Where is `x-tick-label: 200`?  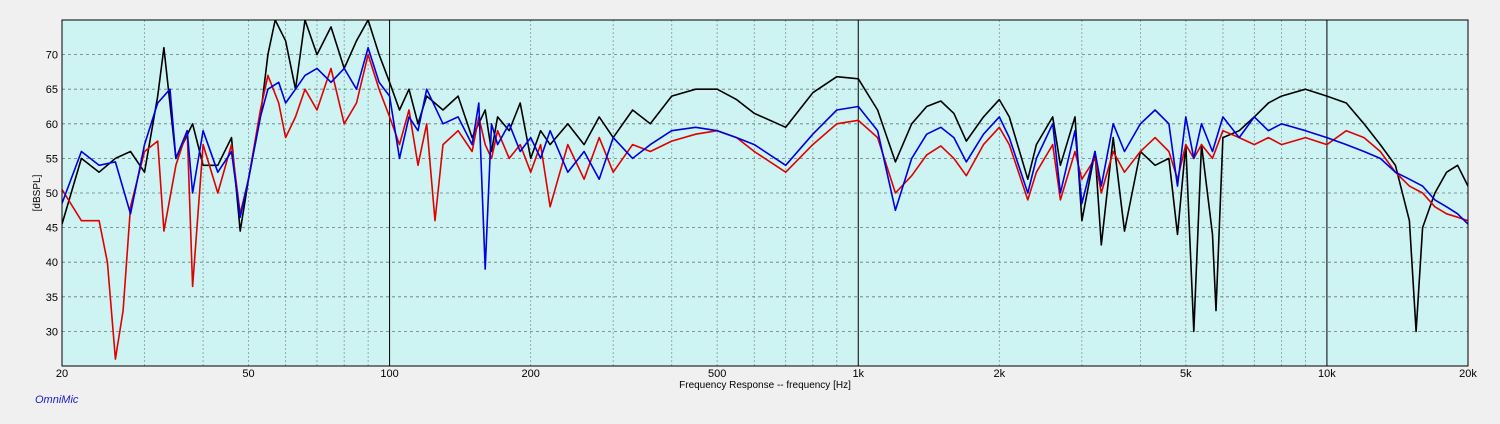 x-tick-label: 200 is located at coordinates (530, 374).